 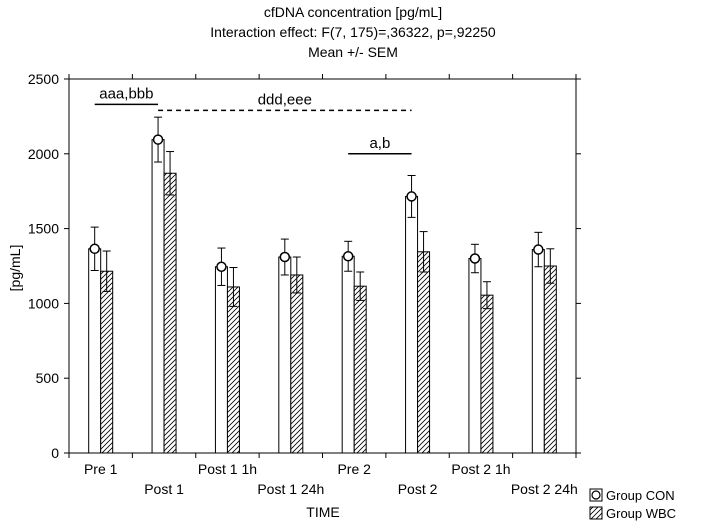 I want to click on y-tick-label: 1500, so click(x=43, y=229).